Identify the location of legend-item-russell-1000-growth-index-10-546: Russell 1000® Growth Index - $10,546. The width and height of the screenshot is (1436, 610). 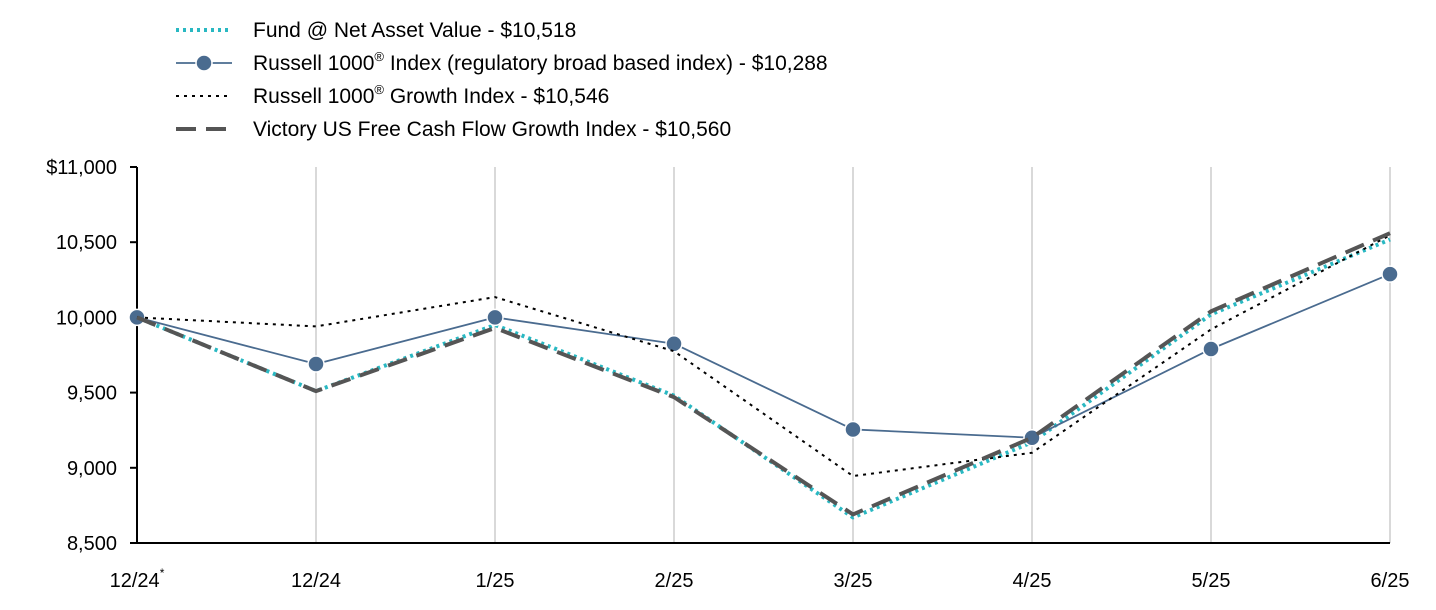
(392, 95).